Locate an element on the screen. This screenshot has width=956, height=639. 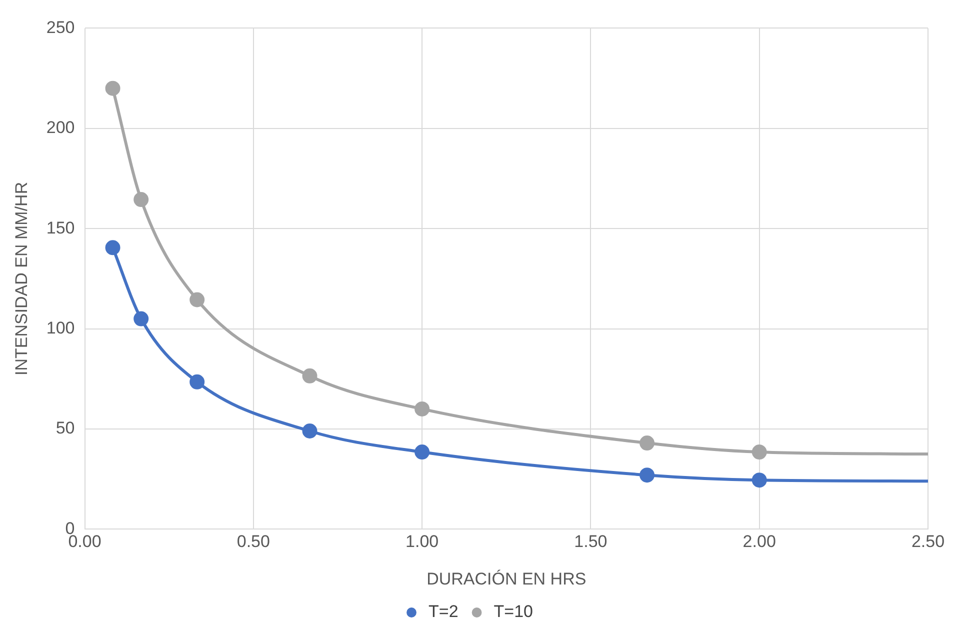
x-tick-label: 2.50 is located at coordinates (928, 542).